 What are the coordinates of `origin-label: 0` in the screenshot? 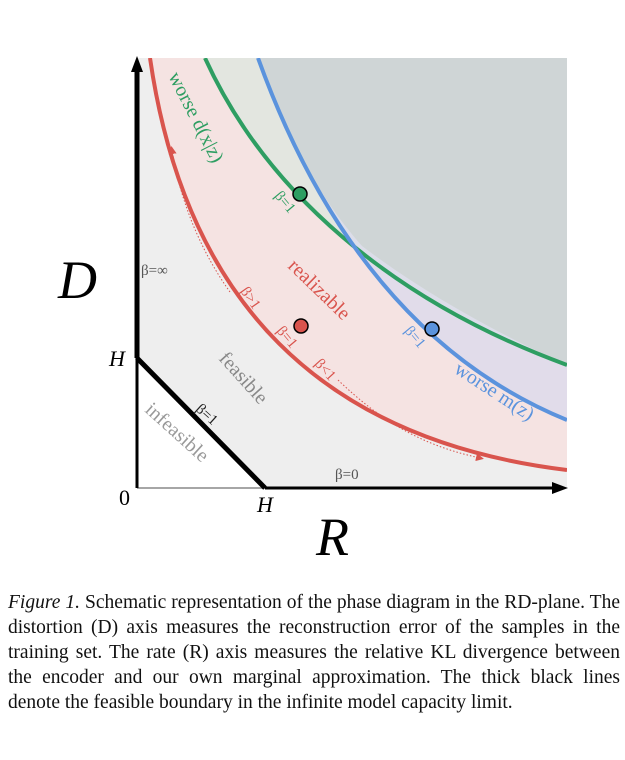 It's located at (124, 497).